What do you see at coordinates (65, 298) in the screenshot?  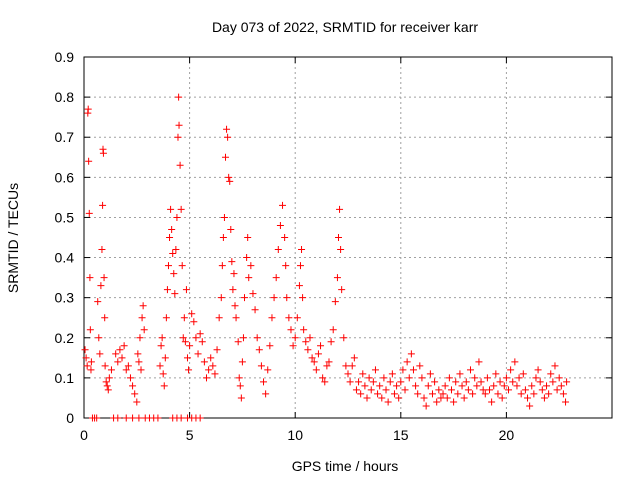 I see `y-tick-label: 0.3` at bounding box center [65, 298].